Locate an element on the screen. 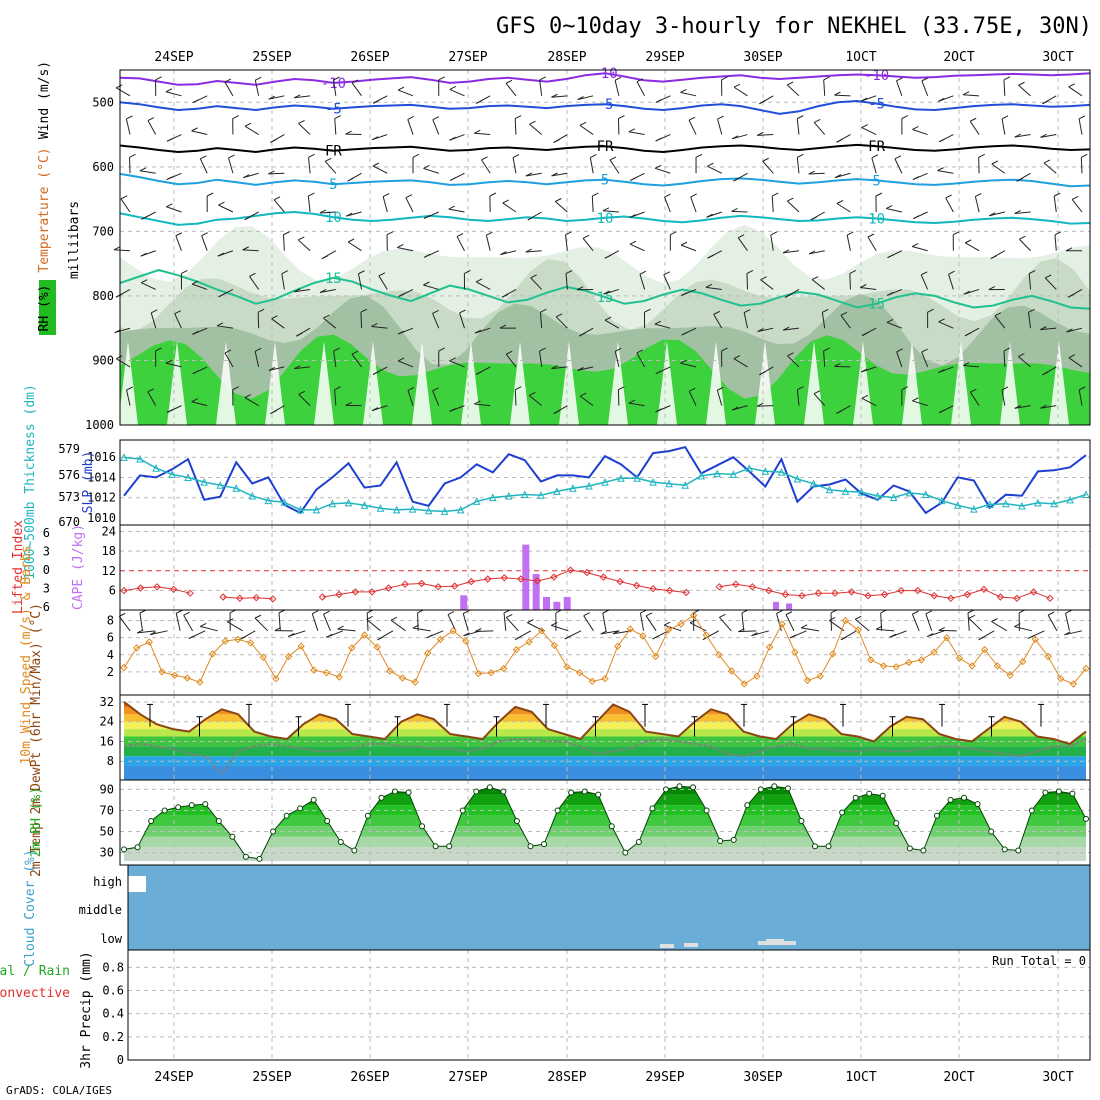 This screenshot has width=1100, height=1100. thickness-tick: 573 is located at coordinates (69, 497).